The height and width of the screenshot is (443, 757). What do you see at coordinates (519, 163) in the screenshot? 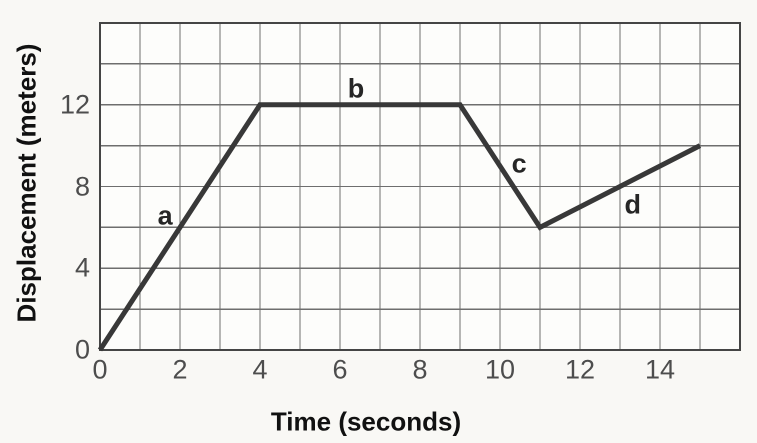
I see `segment-label-c: c` at bounding box center [519, 163].